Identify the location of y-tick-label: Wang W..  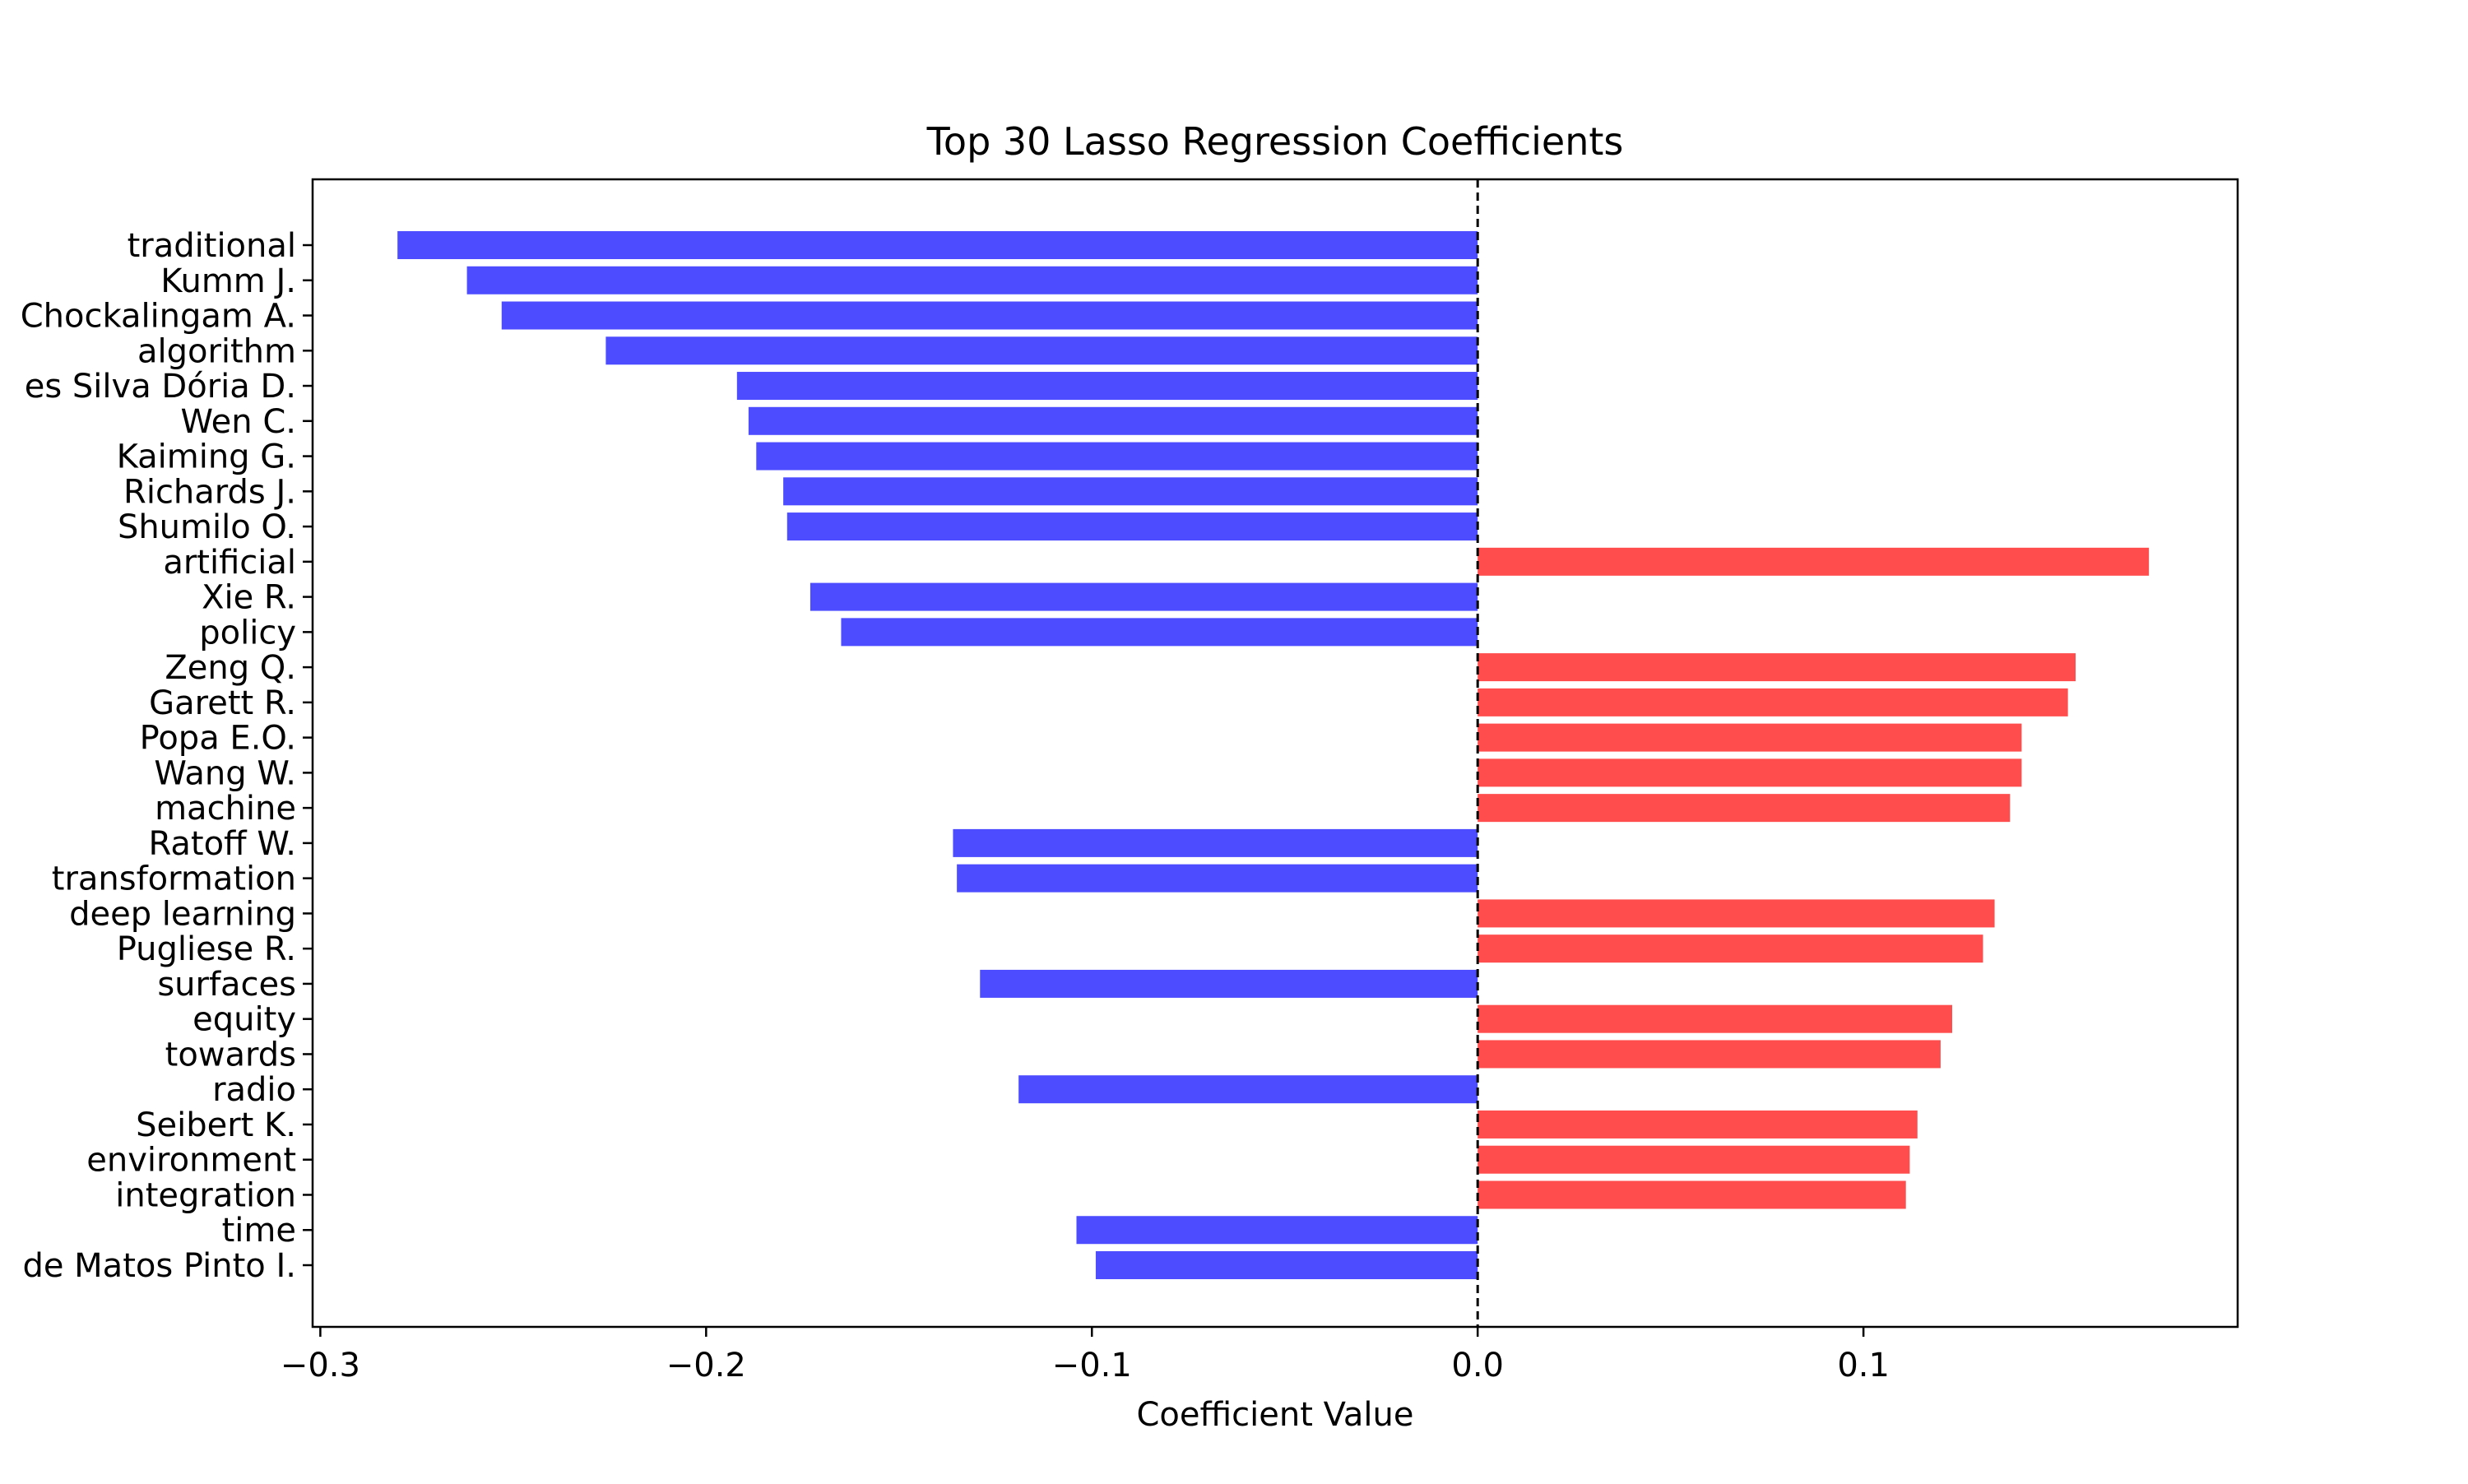
(225, 773).